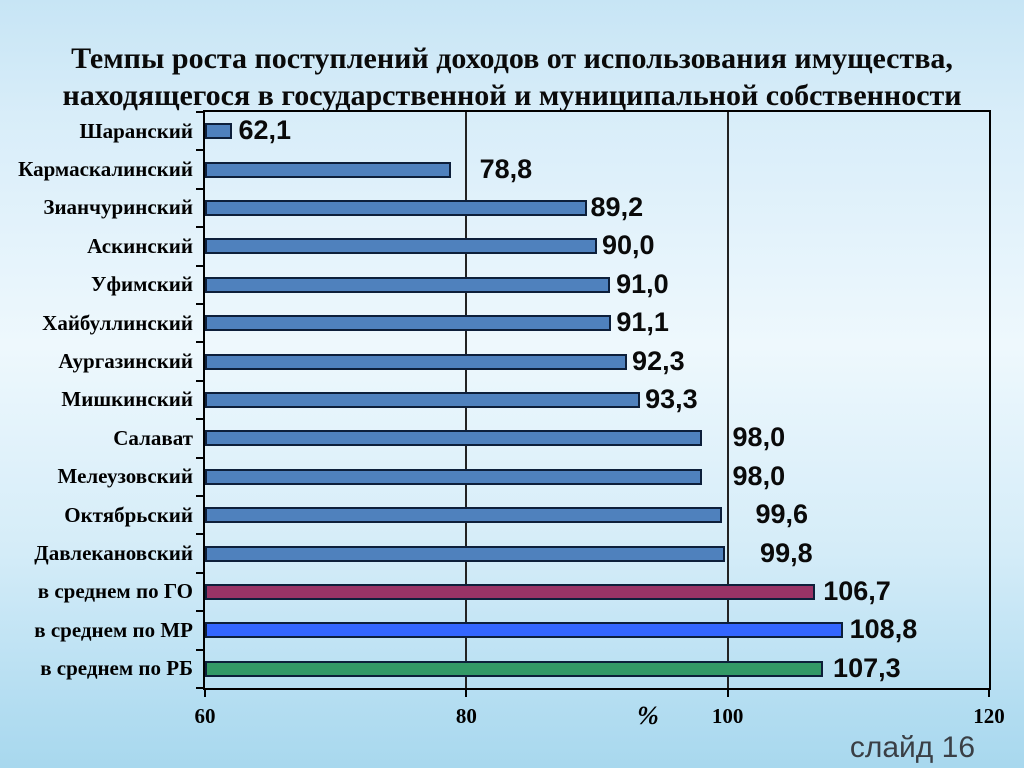 This screenshot has height=768, width=1024. What do you see at coordinates (857, 590) in the screenshot?
I see `value-label: 106,7` at bounding box center [857, 590].